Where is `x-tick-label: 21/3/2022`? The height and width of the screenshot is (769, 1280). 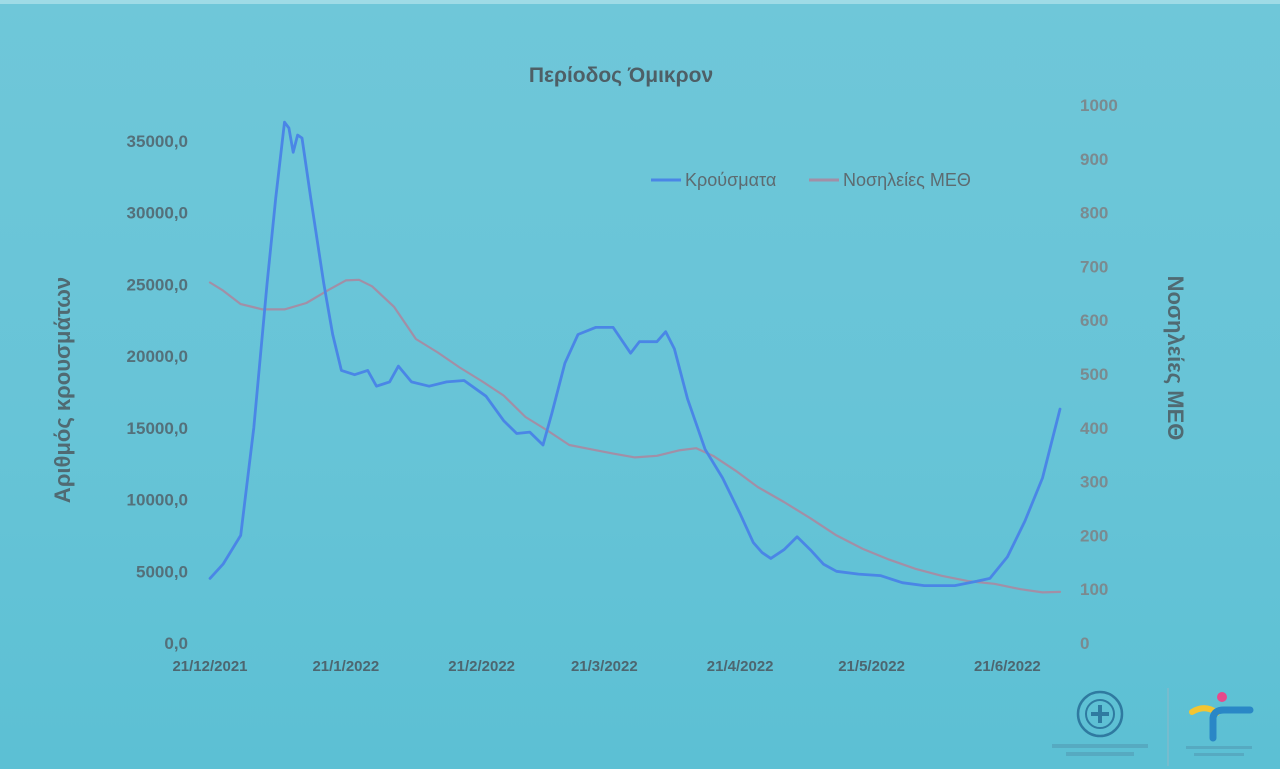
x-tick-label: 21/3/2022 is located at coordinates (604, 666).